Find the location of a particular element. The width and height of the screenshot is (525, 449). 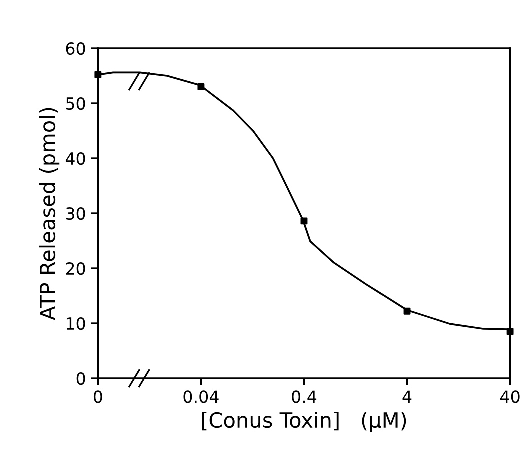

x-tick-label: 0.4 is located at coordinates (304, 397).